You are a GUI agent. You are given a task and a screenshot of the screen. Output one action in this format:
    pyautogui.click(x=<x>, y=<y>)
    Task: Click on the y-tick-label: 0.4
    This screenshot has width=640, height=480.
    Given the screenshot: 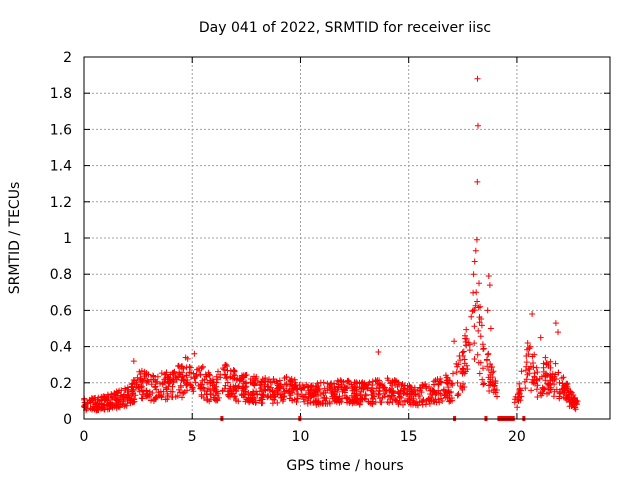 What is the action you would take?
    pyautogui.click(x=61, y=348)
    